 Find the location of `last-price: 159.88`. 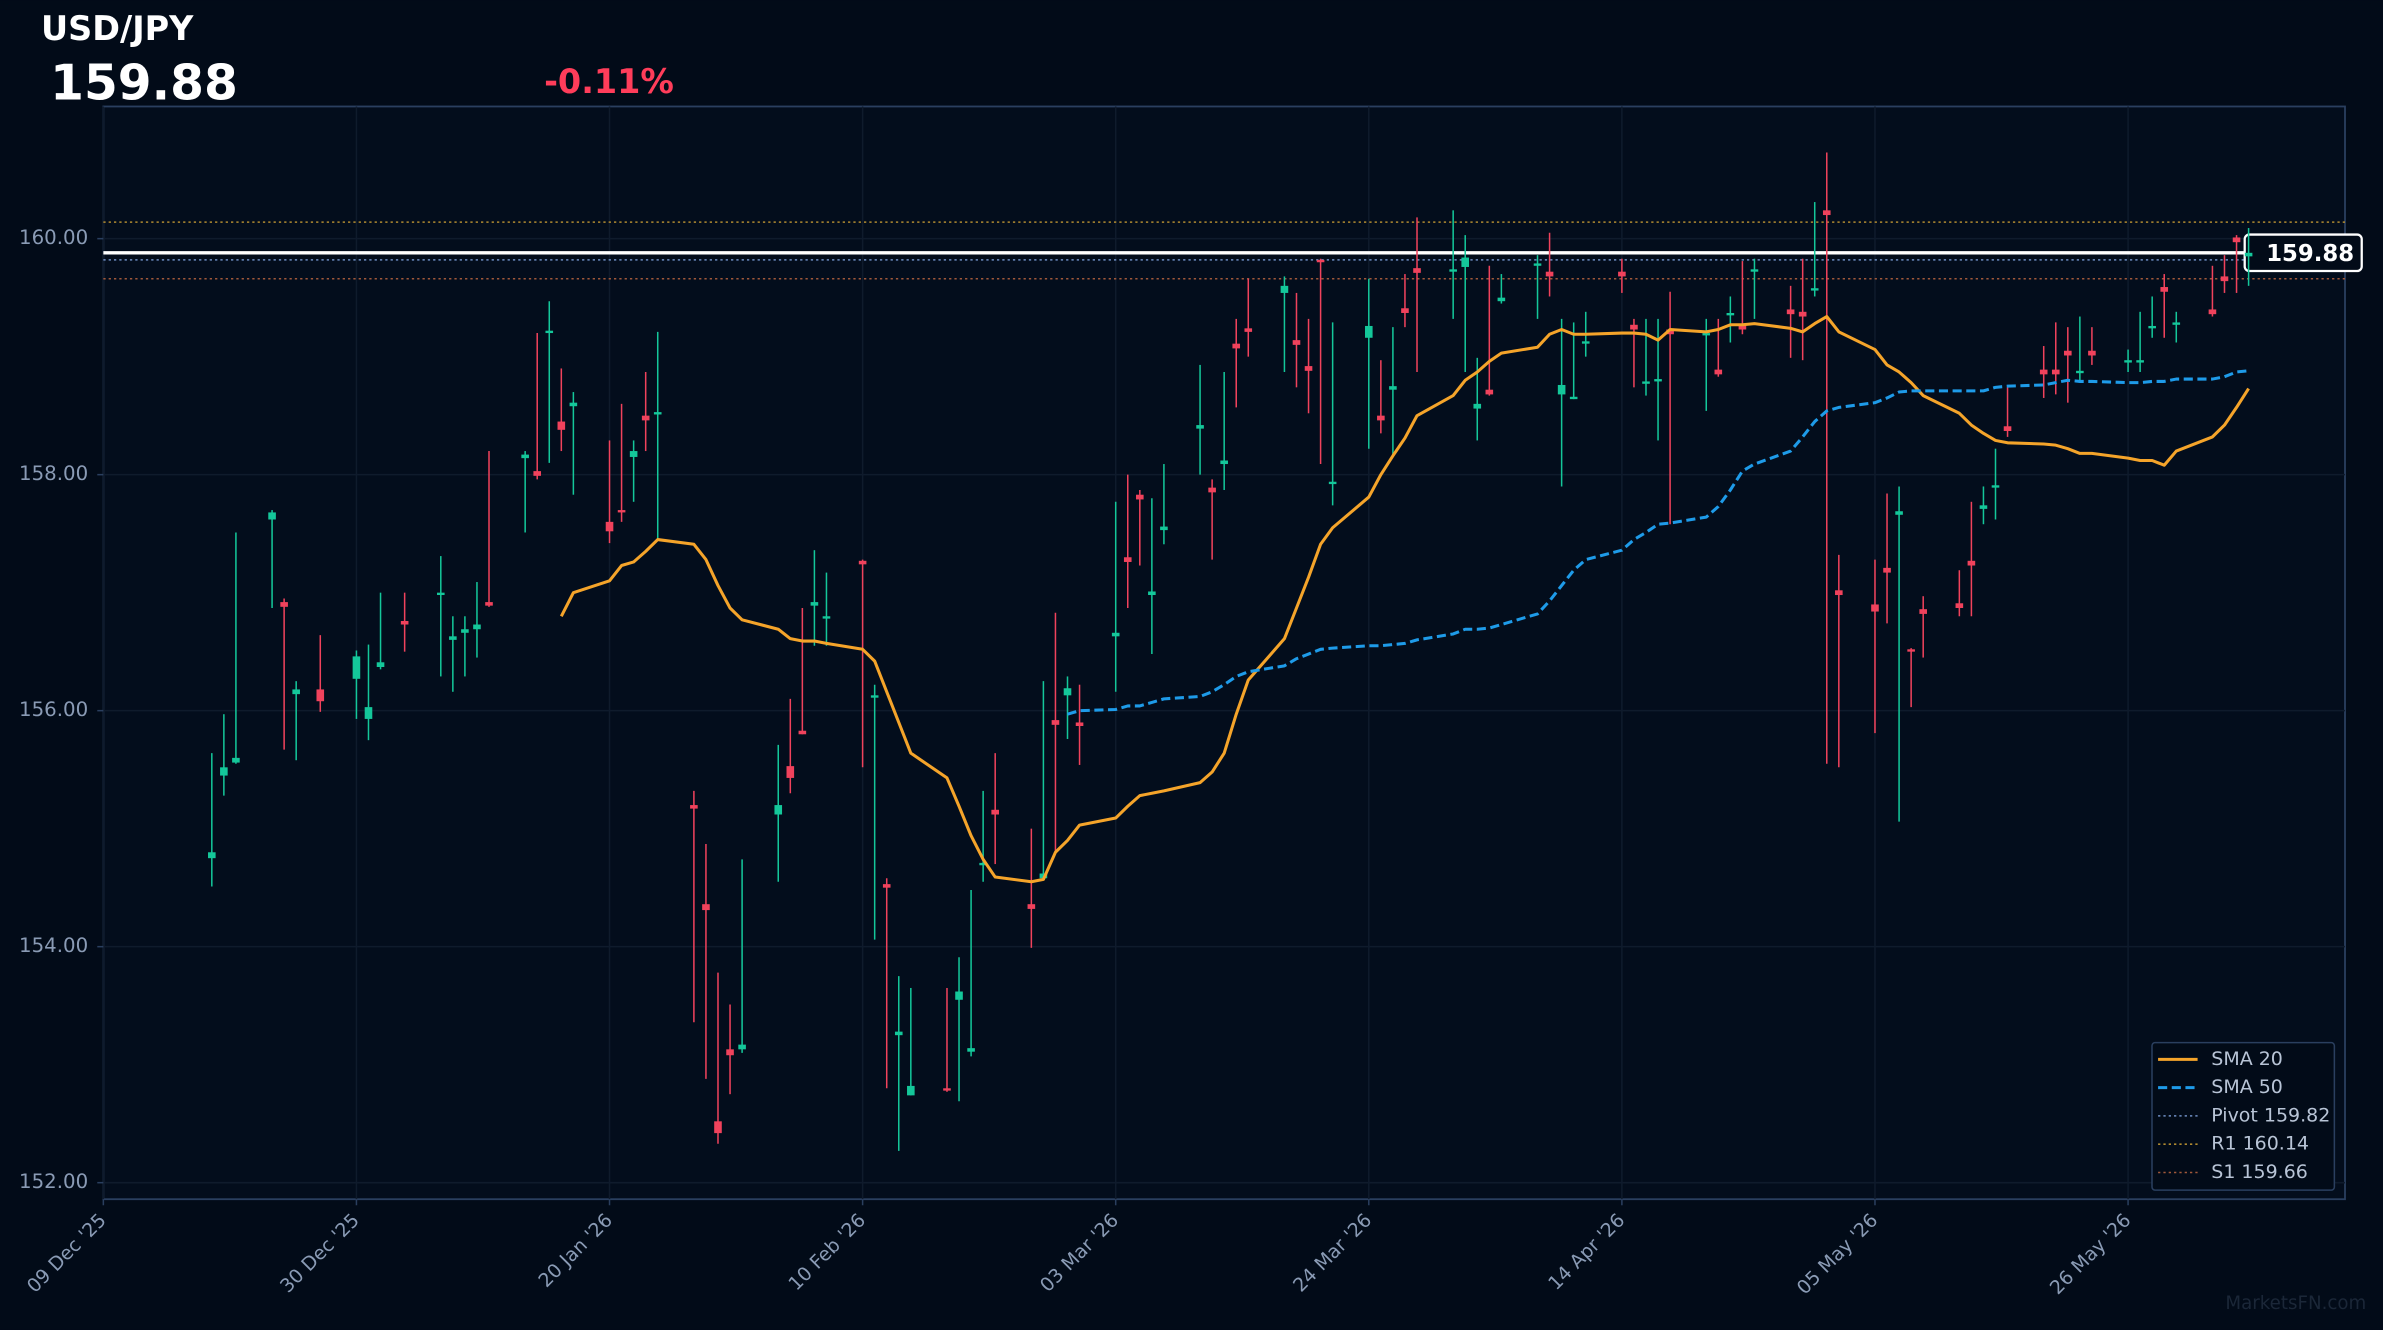

last-price: 159.88 is located at coordinates (144, 84).